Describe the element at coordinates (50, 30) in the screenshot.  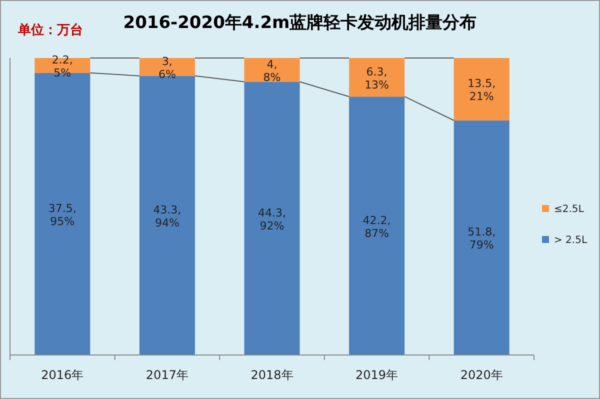
I see `text: 单位：万台` at that location.